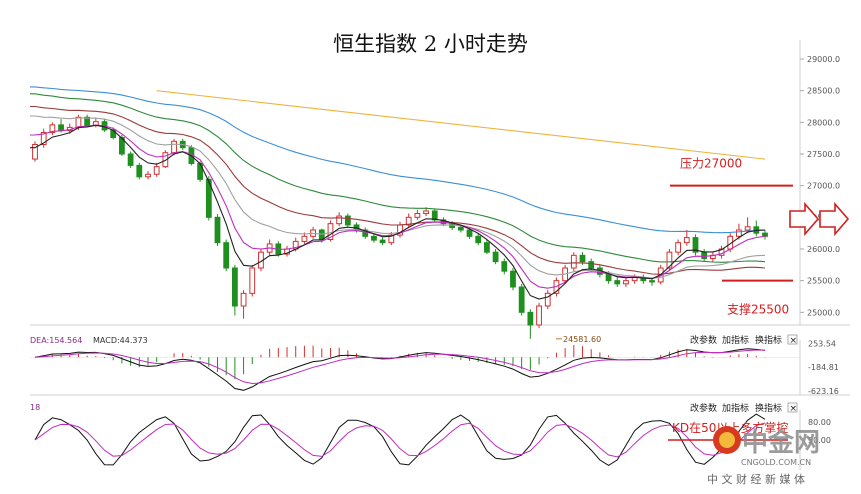  Describe the element at coordinates (823, 312) in the screenshot. I see `price-tick-label: 25000.0` at that location.